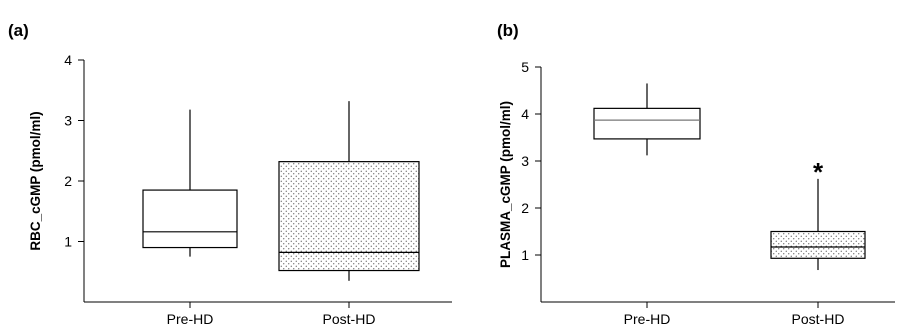  What do you see at coordinates (525, 67) in the screenshot?
I see `y-tick-label: 5` at bounding box center [525, 67].